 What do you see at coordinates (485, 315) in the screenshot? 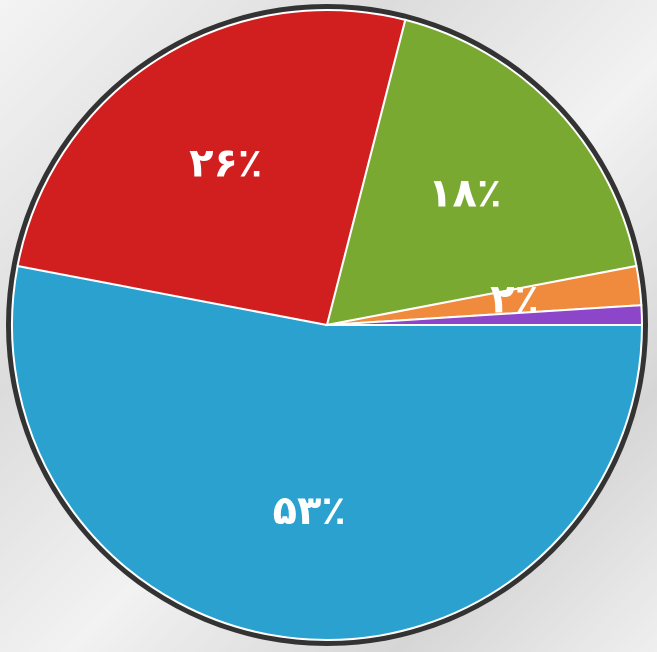
I see `pie-slice` at bounding box center [485, 315].